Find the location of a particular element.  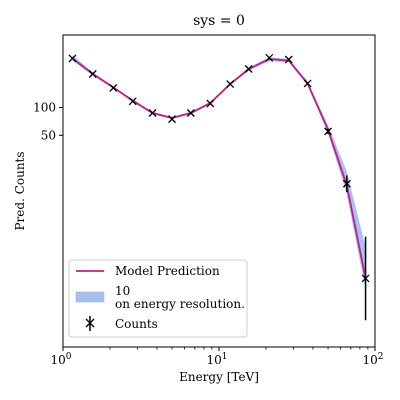

chart-title: sys = 0 is located at coordinates (219, 21).